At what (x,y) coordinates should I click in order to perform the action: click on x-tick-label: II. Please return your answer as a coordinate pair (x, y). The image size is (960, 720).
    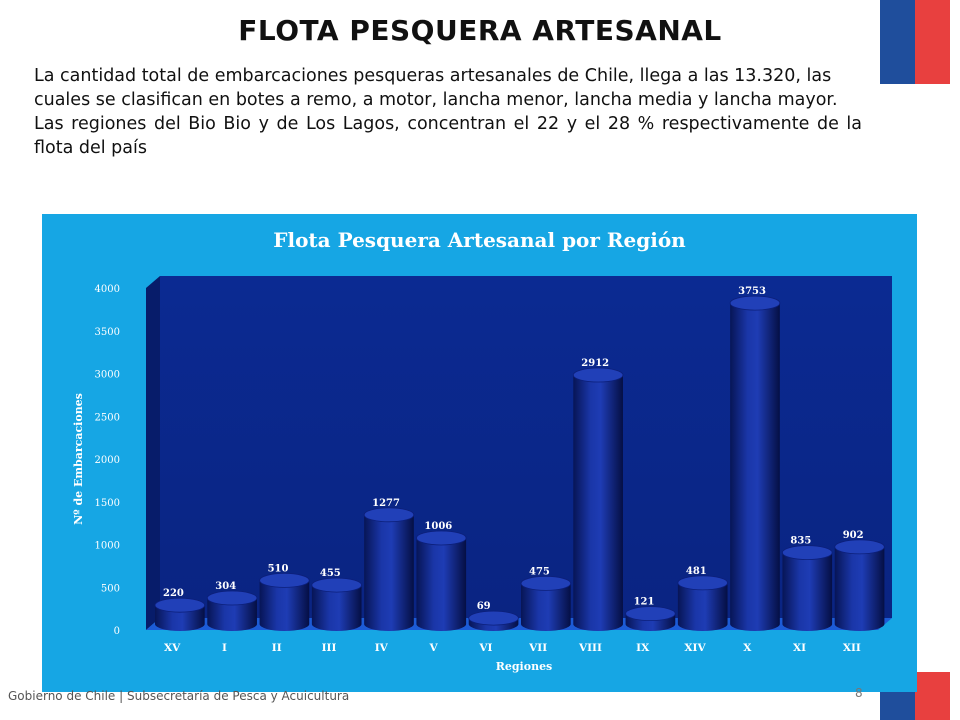
    Looking at the image, I should click on (277, 648).